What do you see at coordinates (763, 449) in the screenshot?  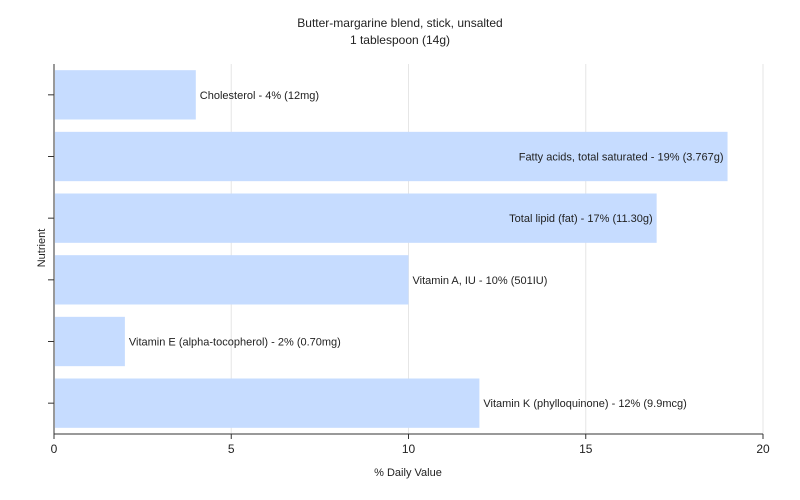 I see `x-tick-label: 20` at bounding box center [763, 449].